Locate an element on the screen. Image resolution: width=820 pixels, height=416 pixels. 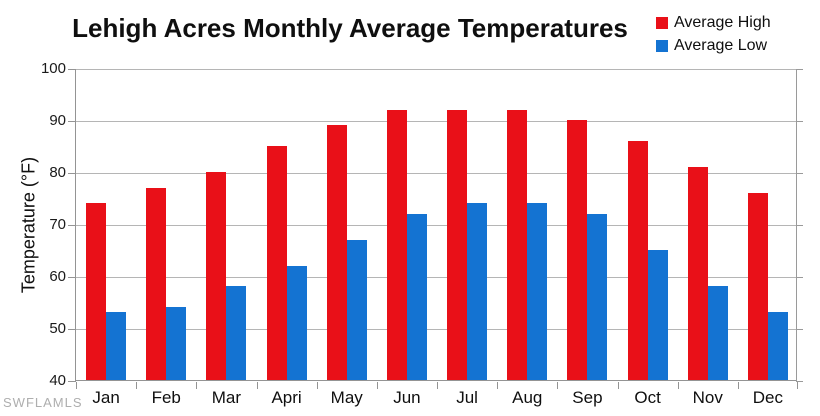
bar-high-Apri is located at coordinates (276, 263).